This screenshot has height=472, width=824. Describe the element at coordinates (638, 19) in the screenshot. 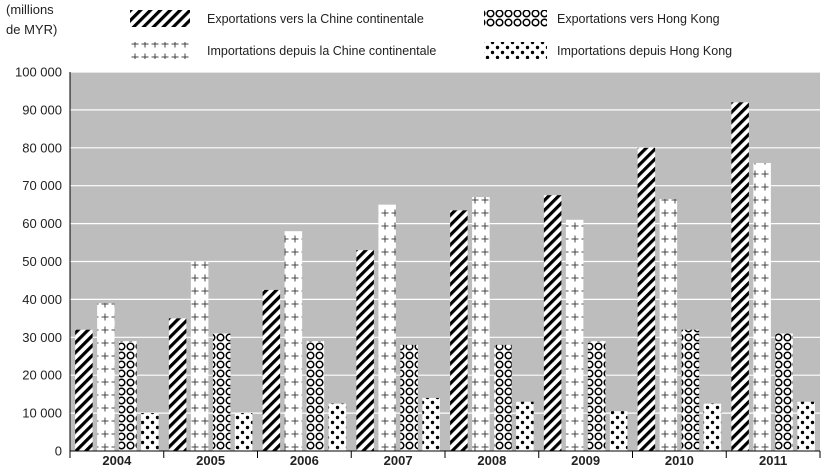

I see `legend-label-exports-hk: Exportations vers Hong Kong` at that location.